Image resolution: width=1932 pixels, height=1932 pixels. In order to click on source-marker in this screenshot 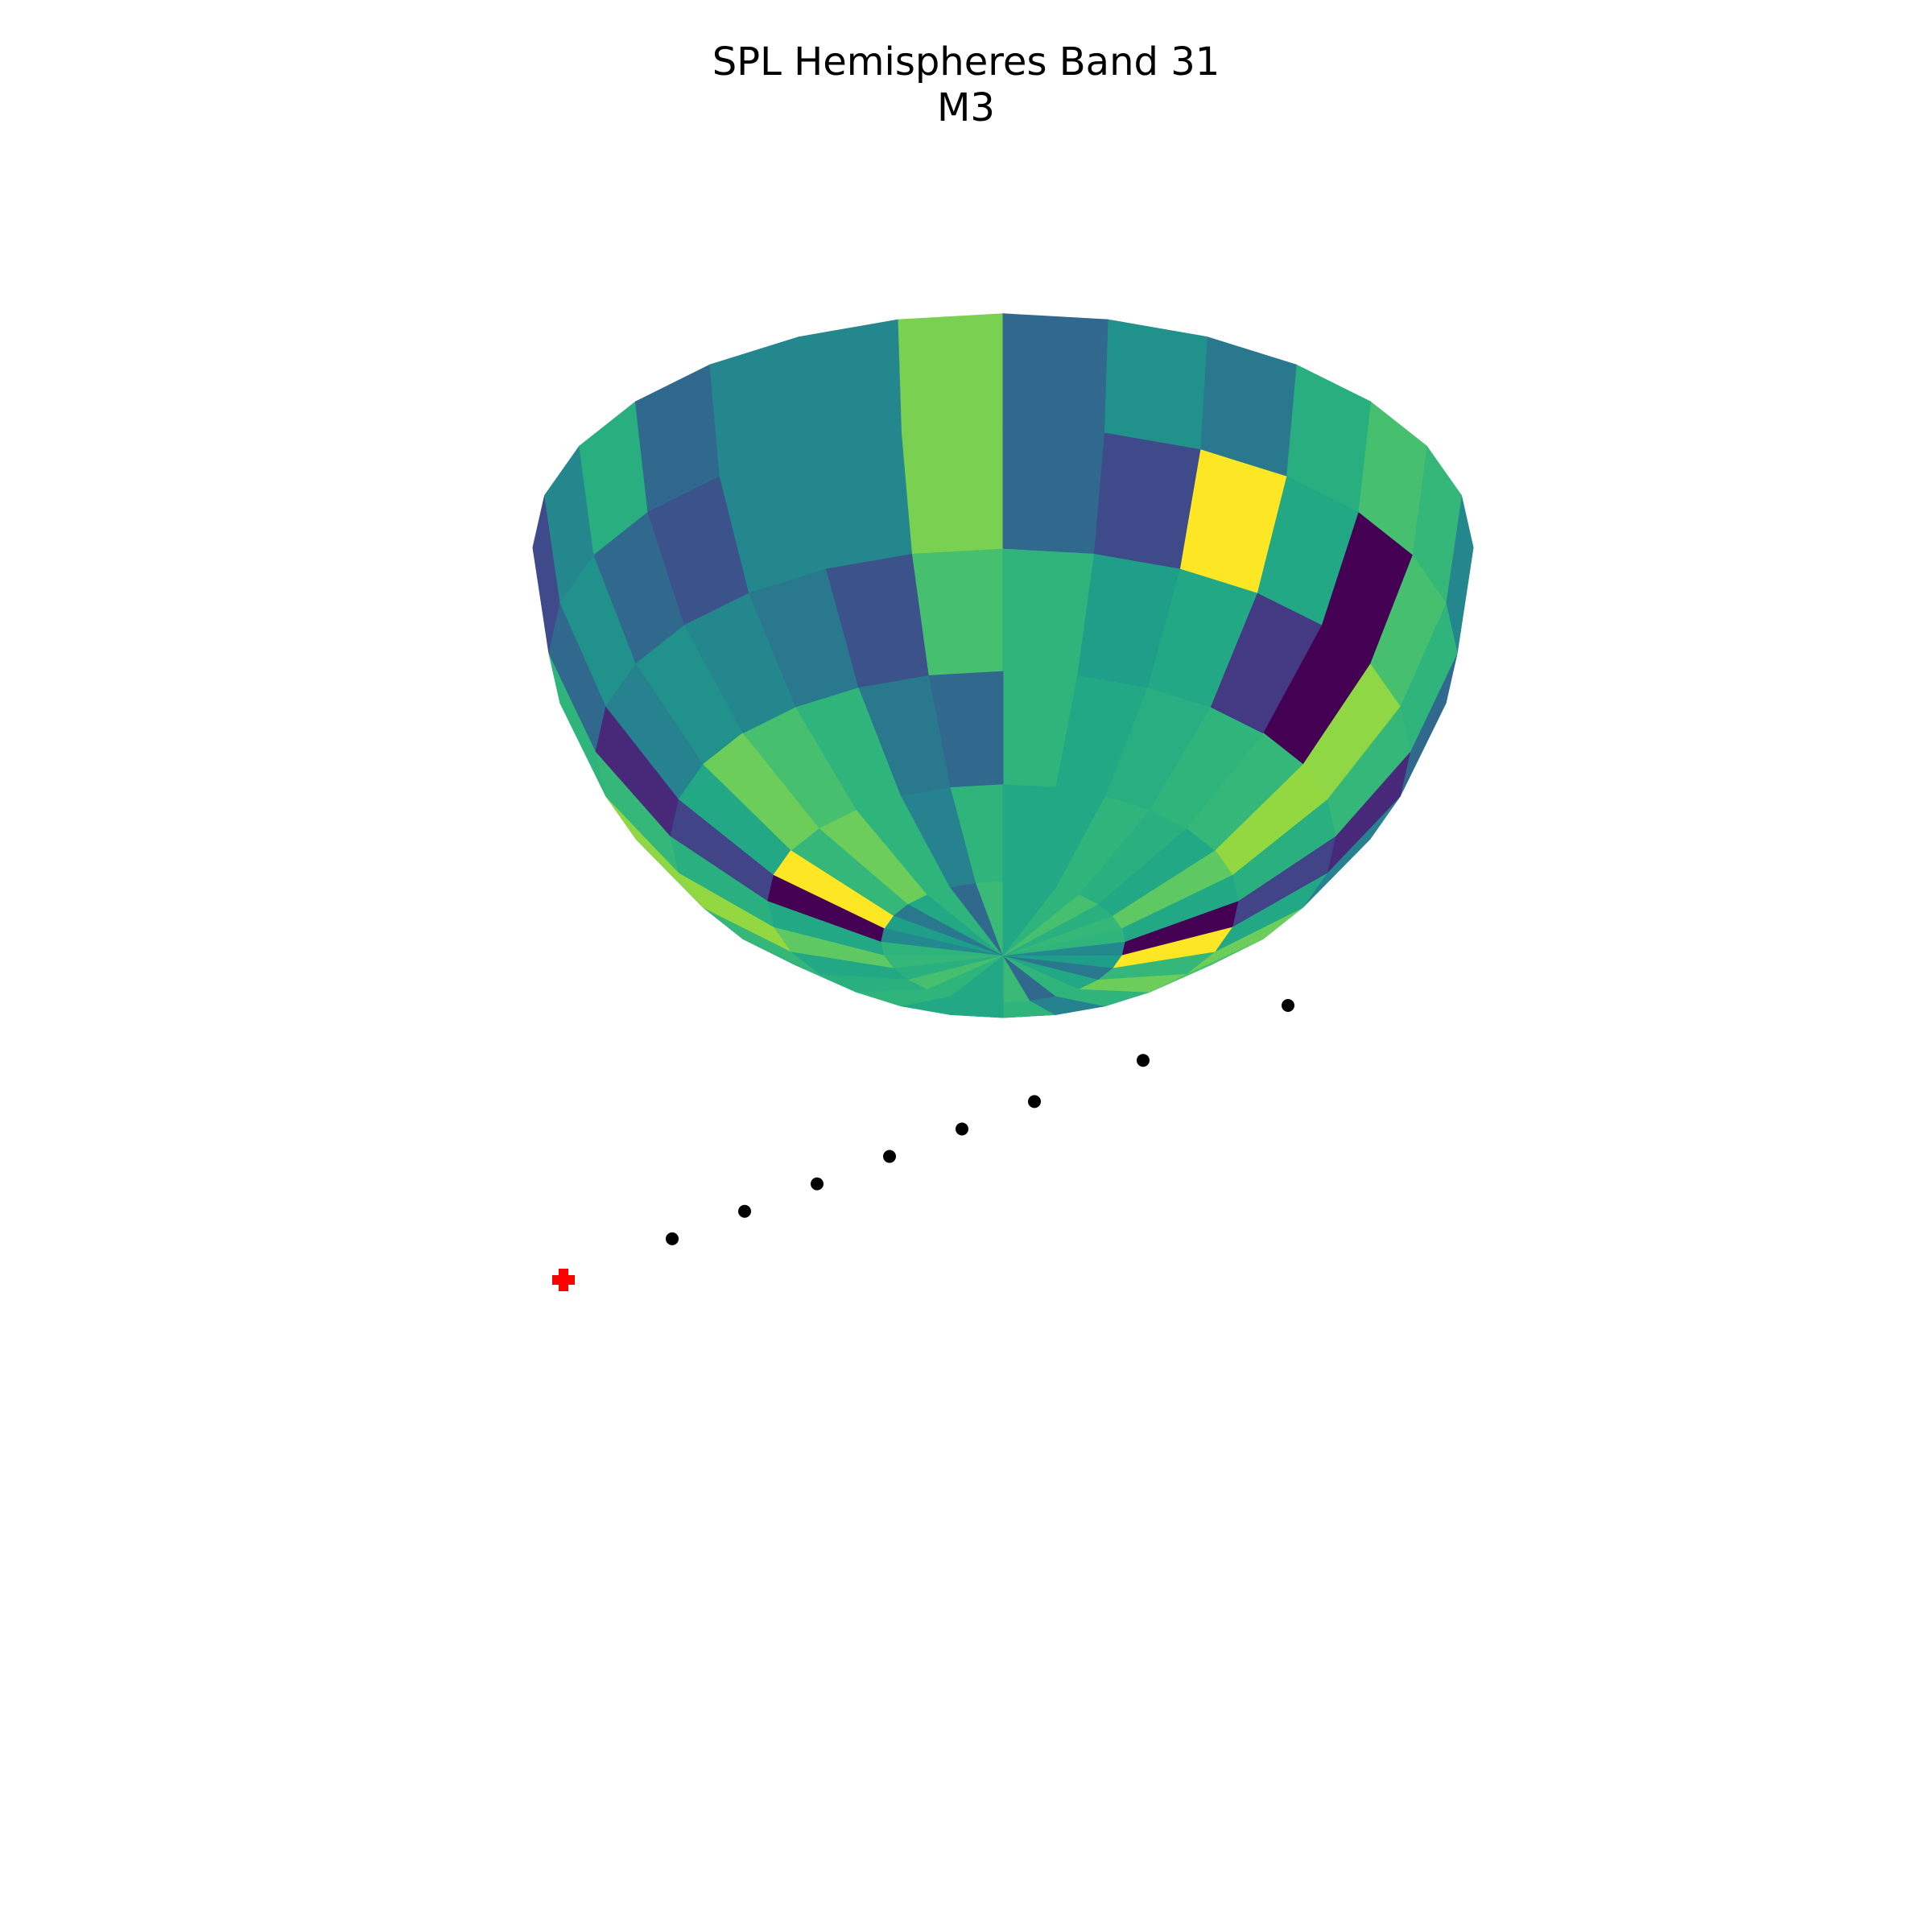, I will do `click(563, 1280)`.